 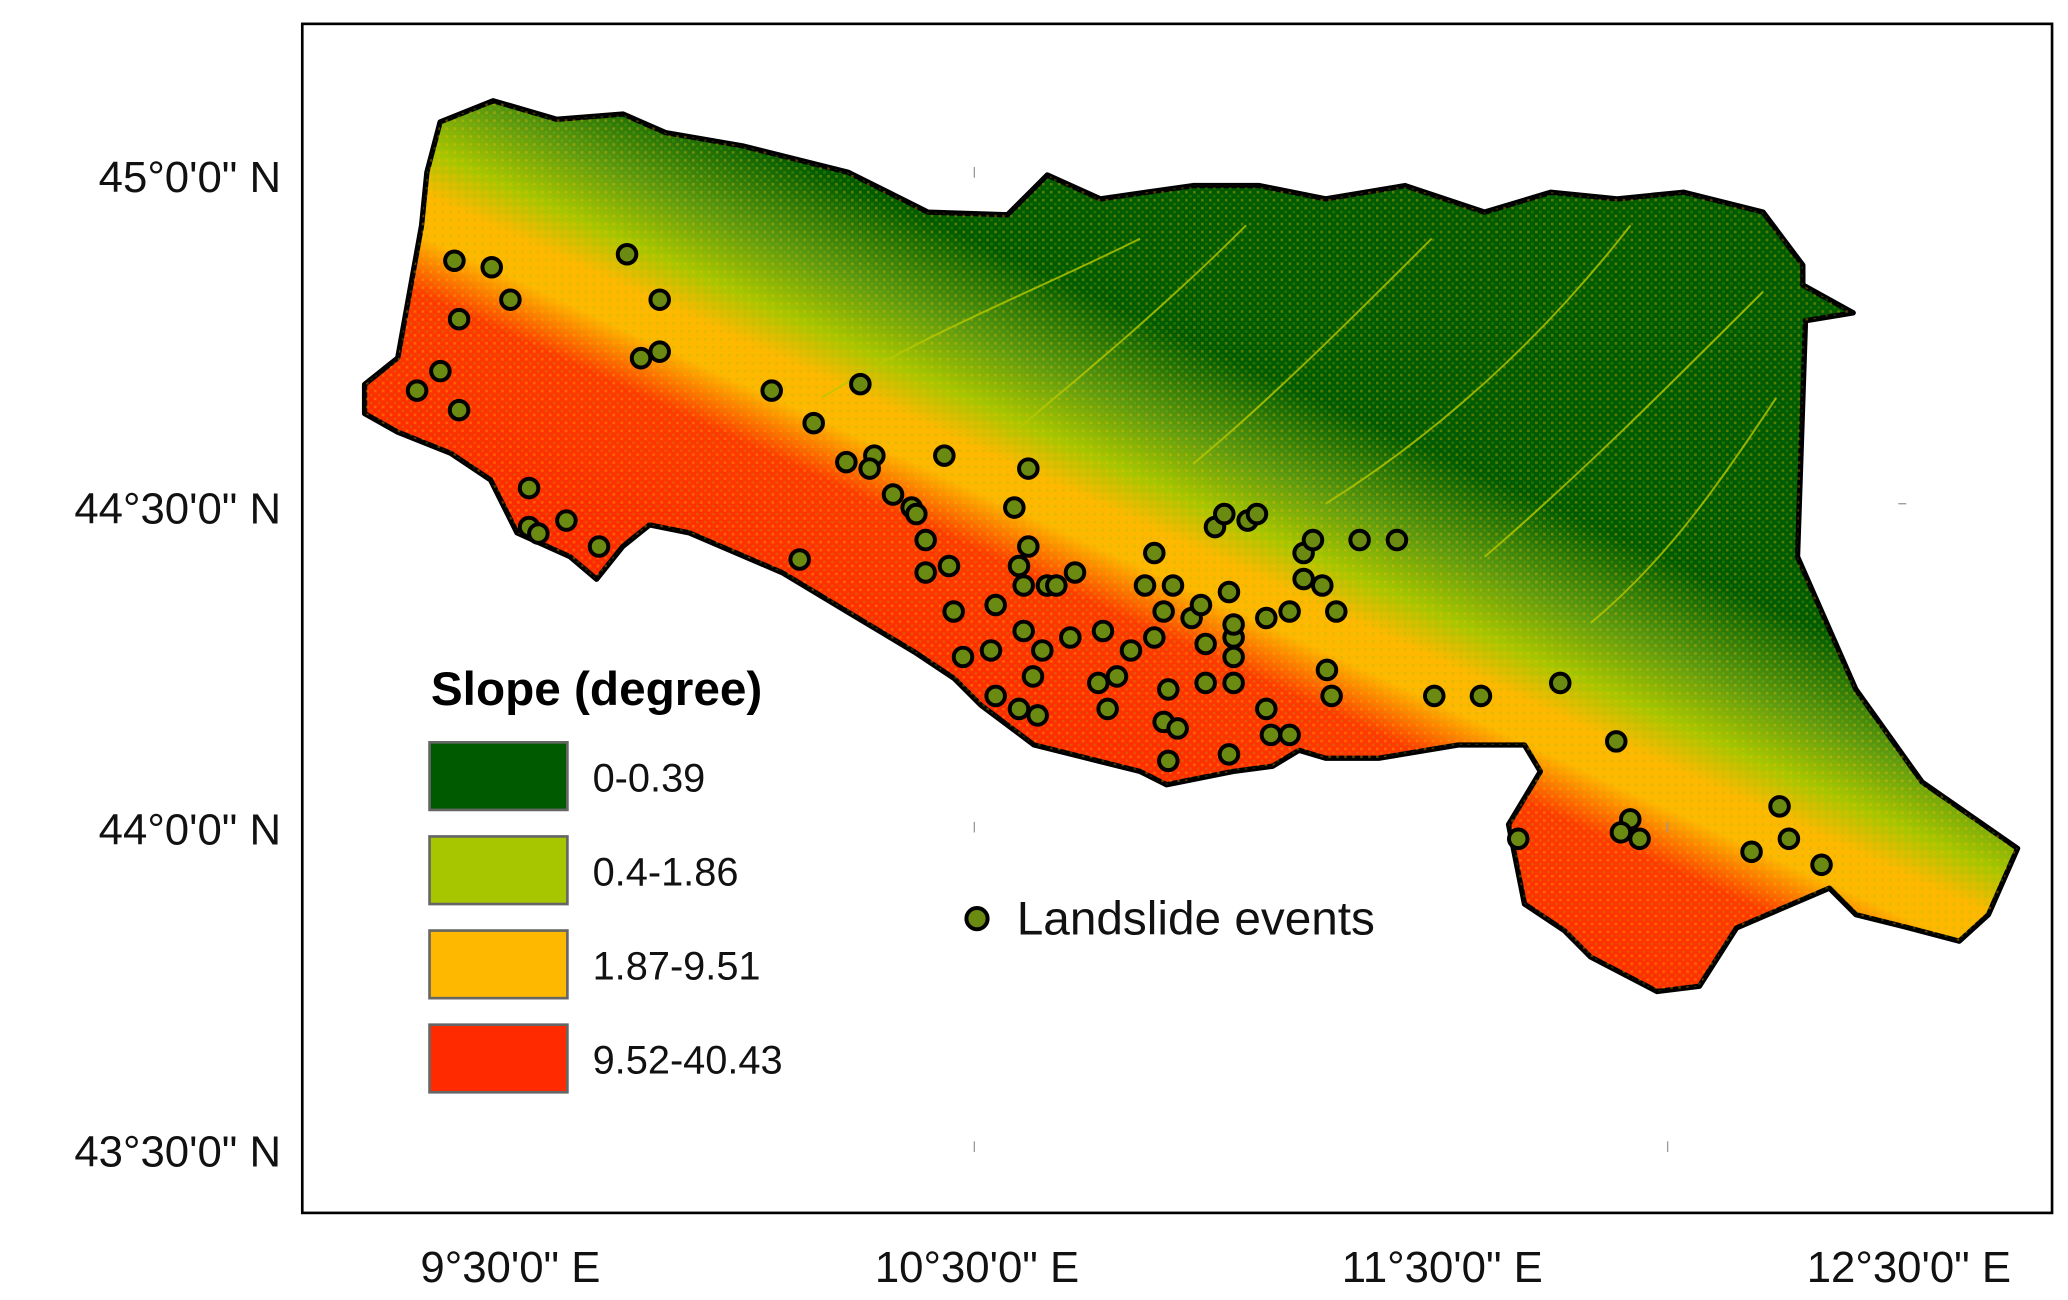 What do you see at coordinates (649, 778) in the screenshot?
I see `legend-label: 0-0.39` at bounding box center [649, 778].